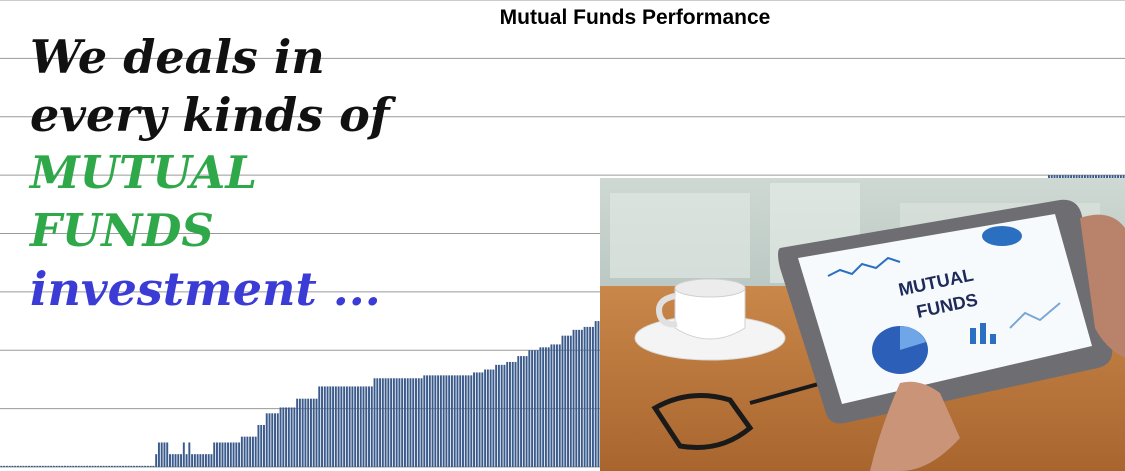  Describe the element at coordinates (710, 313) in the screenshot. I see `coffee-cup` at that location.